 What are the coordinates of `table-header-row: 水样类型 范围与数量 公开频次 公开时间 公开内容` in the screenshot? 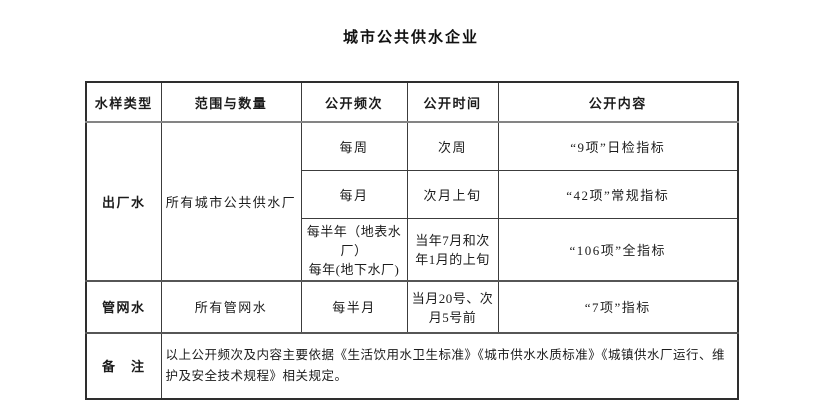 It's located at (412, 102).